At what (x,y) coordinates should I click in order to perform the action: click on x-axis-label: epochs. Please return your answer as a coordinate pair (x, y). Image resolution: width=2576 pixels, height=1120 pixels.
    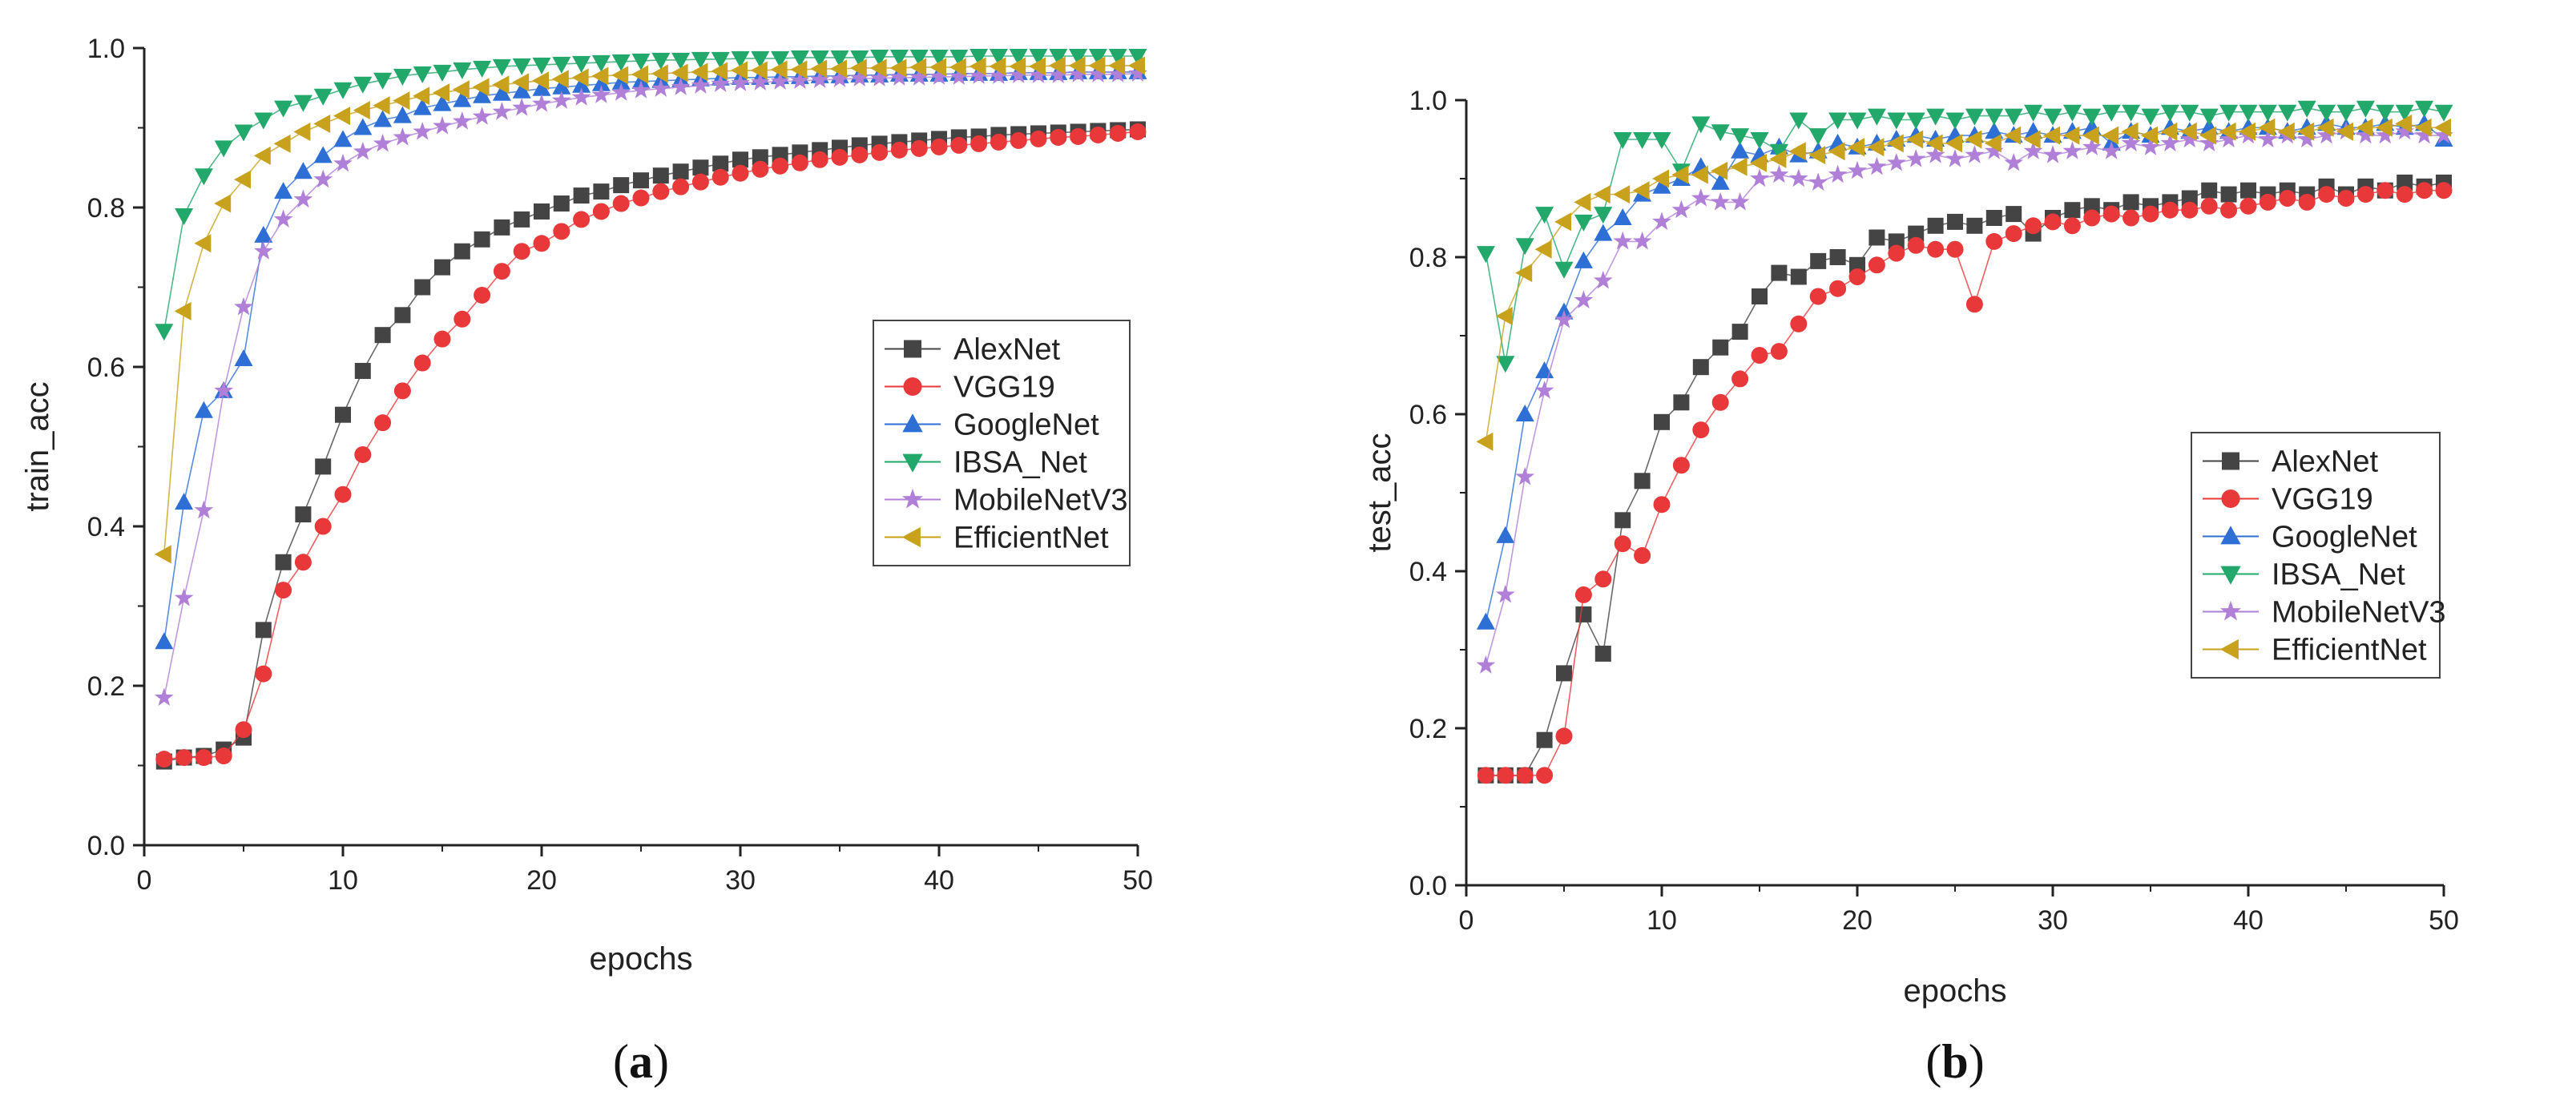
    Looking at the image, I should click on (641, 959).